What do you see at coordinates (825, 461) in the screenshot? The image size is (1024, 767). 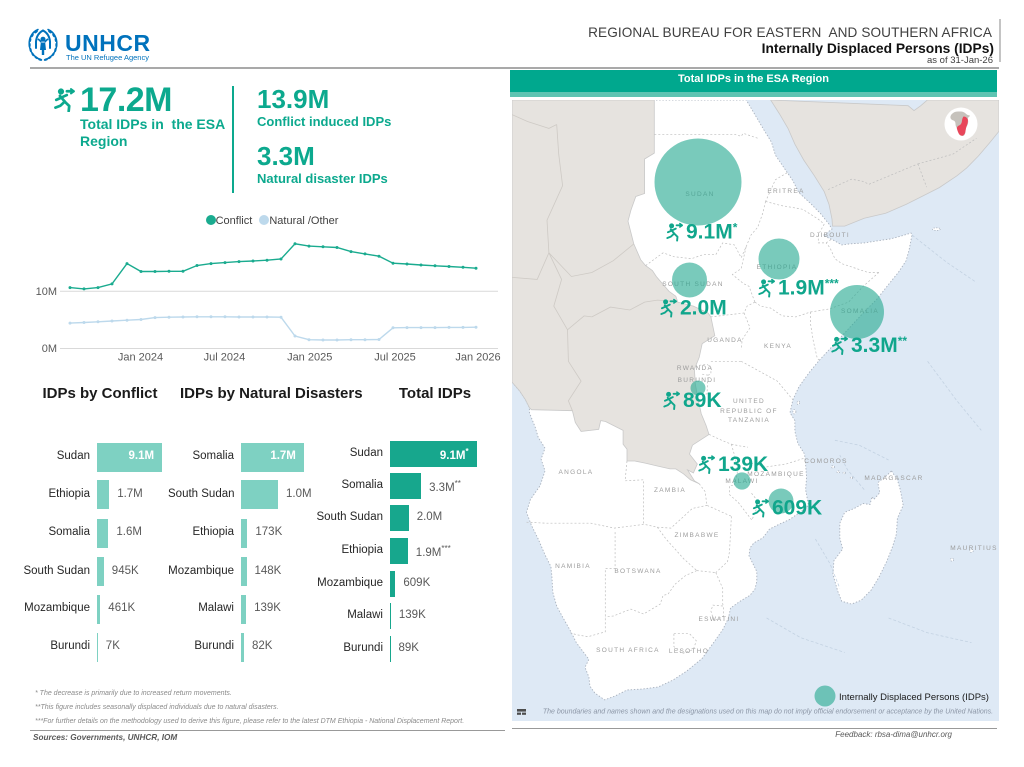 I see `svg-text: COMOROS` at bounding box center [825, 461].